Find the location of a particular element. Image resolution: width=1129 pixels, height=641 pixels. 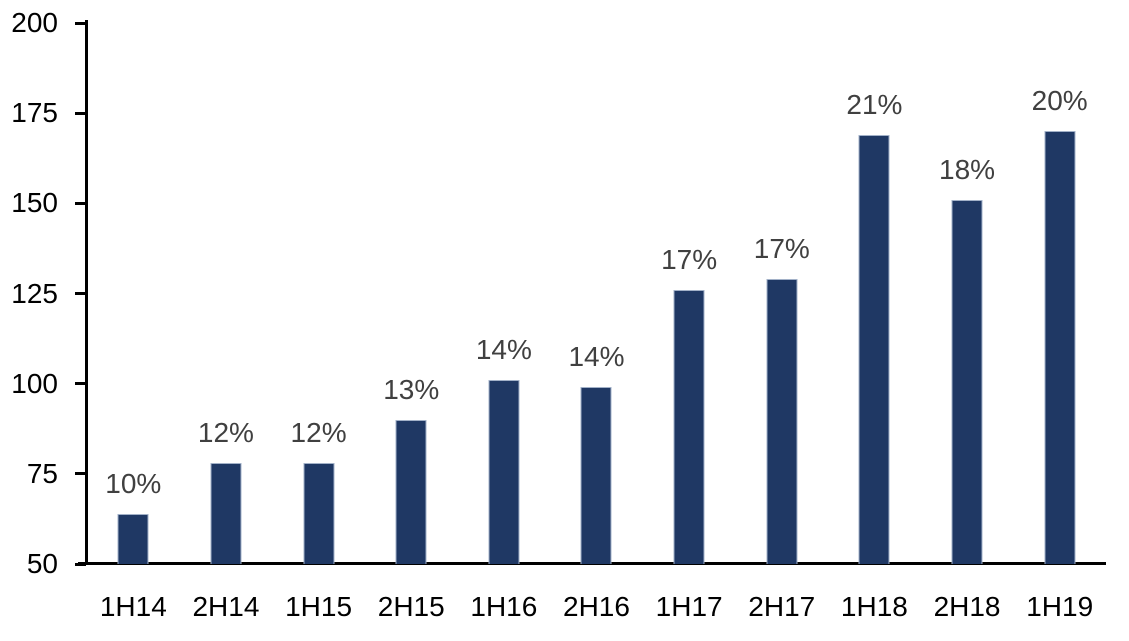

bar-slot-1H17: 17% is located at coordinates (689, 293).